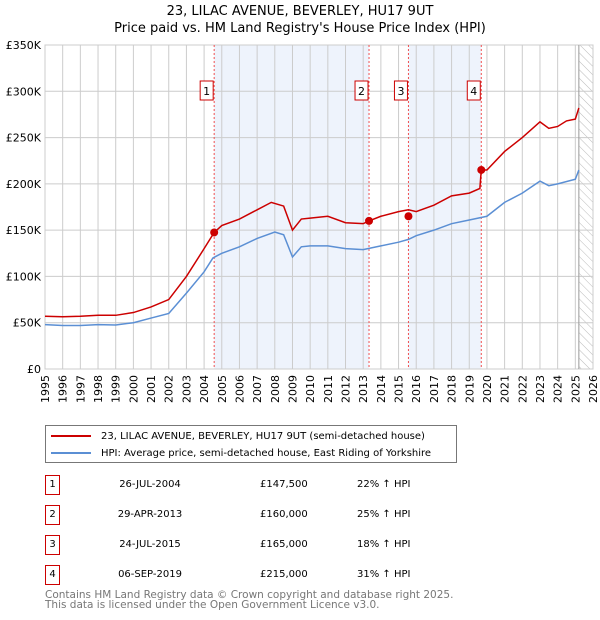 The height and width of the screenshot is (620, 600). Describe the element at coordinates (24, 91) in the screenshot. I see `y-tick-label: £300K` at that location.